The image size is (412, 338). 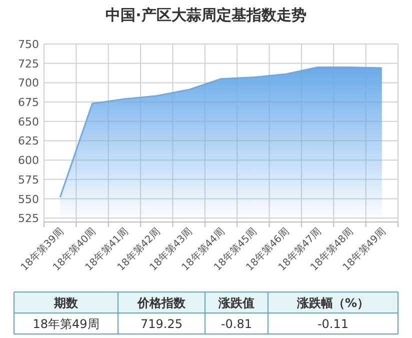 What do you see at coordinates (28, 219) in the screenshot?
I see `y-tick-label: 525` at bounding box center [28, 219].